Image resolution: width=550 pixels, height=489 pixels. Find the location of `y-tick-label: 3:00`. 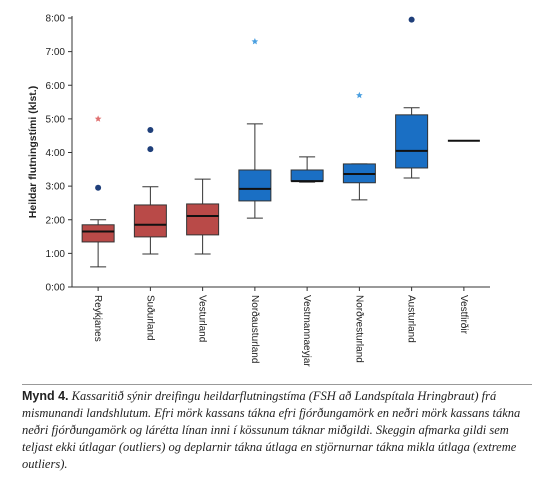

y-tick-label: 3:00 is located at coordinates (56, 187).